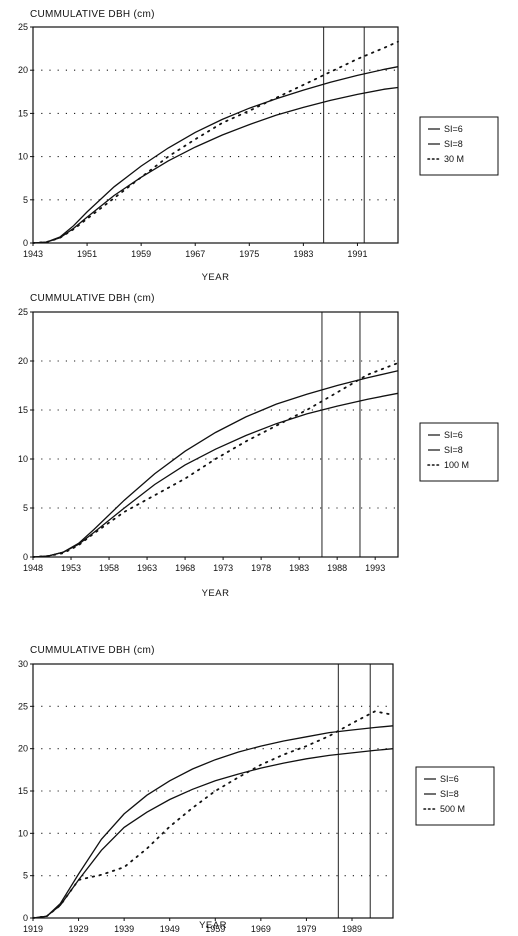 This screenshot has width=518, height=936. Describe the element at coordinates (33, 568) in the screenshot. I see `x-tick-label: 1948` at that location.